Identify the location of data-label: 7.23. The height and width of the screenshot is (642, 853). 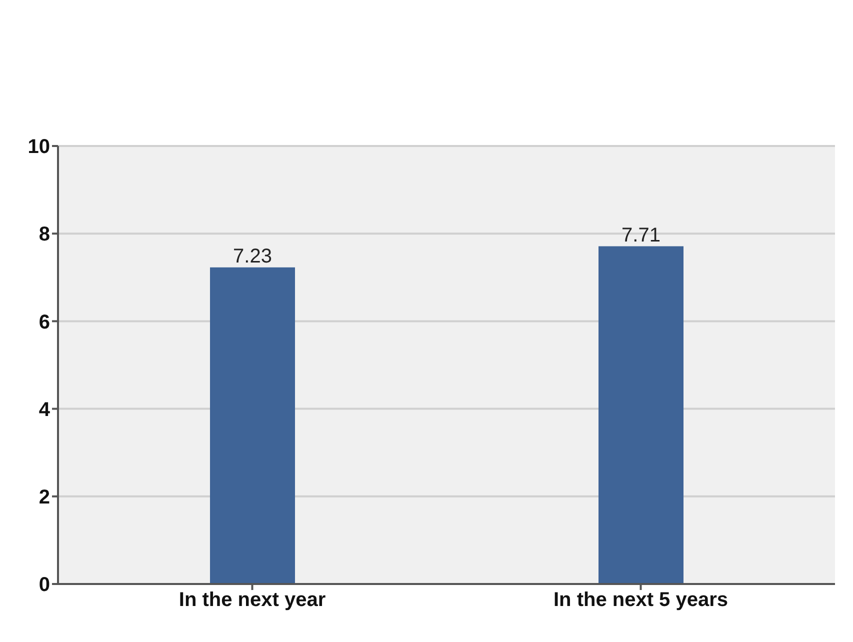
(252, 256).